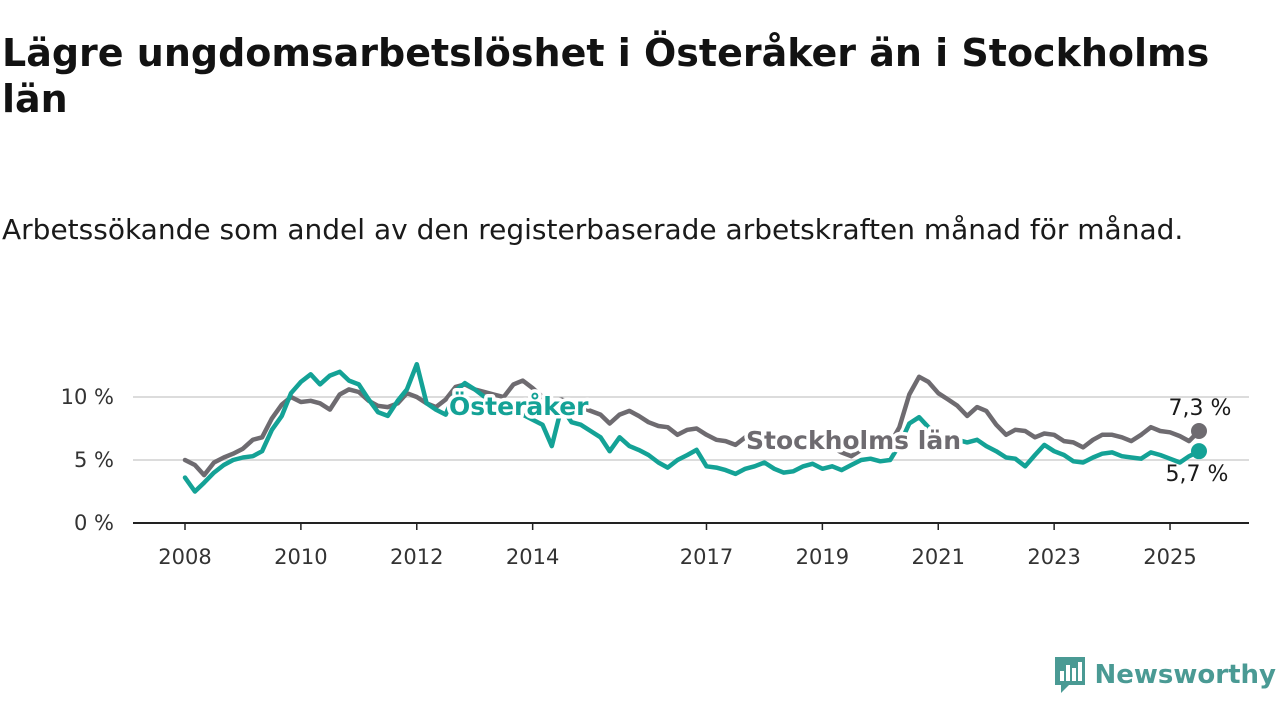 Image resolution: width=1280 pixels, height=720 pixels. I want to click on x-tick-label: 2012, so click(416, 557).